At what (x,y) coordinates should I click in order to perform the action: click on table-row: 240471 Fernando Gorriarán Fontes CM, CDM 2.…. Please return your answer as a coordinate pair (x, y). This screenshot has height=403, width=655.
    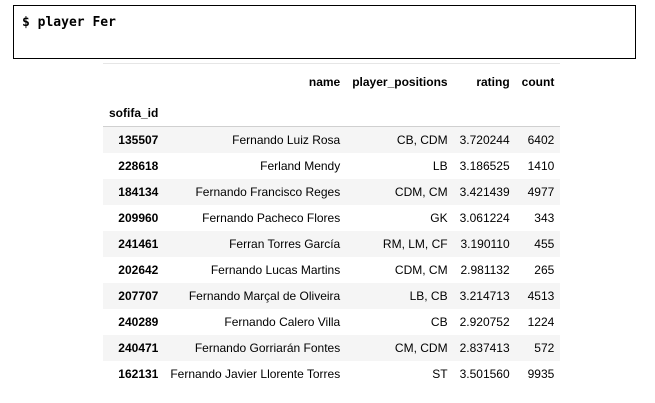
    Looking at the image, I should click on (332, 347).